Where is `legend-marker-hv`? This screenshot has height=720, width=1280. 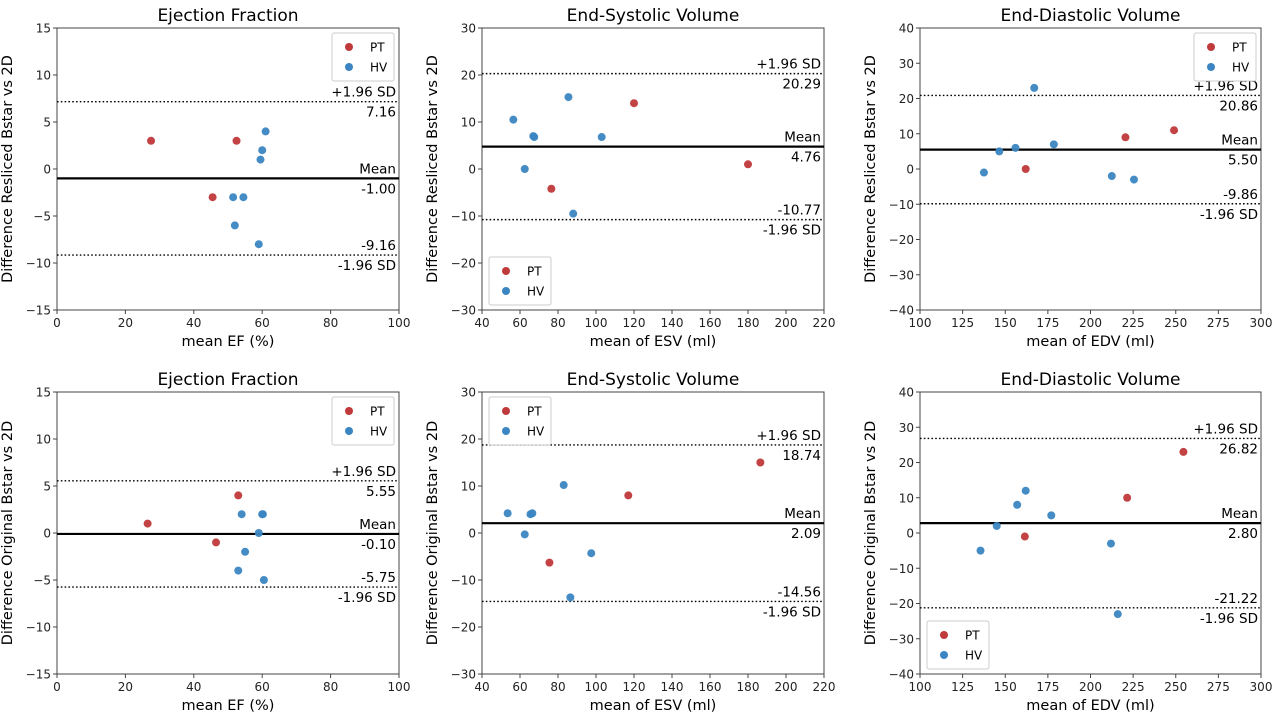 legend-marker-hv is located at coordinates (944, 655).